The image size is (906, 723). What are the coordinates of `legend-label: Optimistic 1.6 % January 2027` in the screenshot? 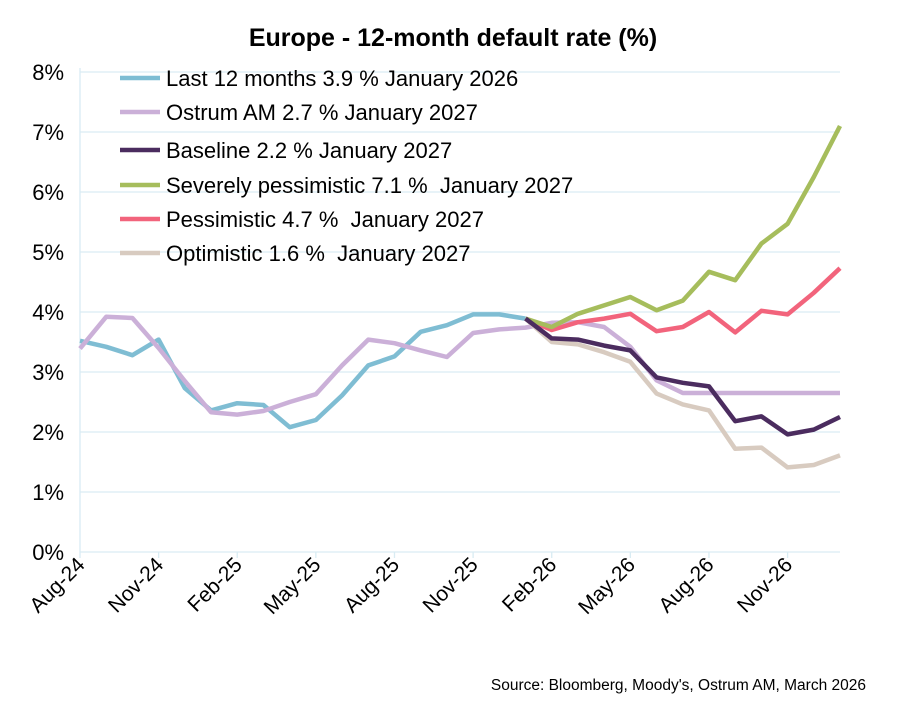 It's located at (318, 253).